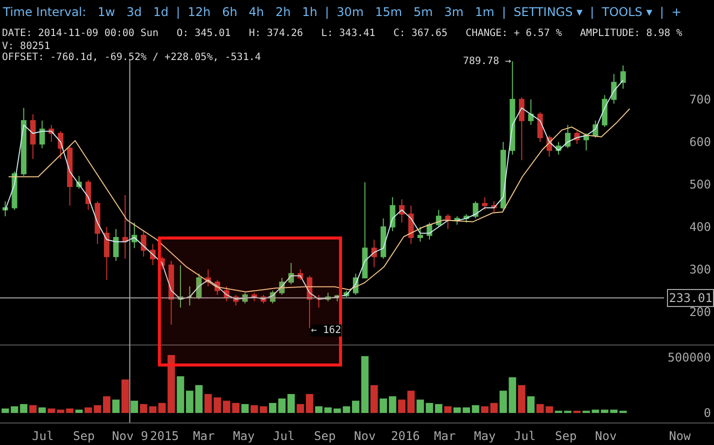  What do you see at coordinates (131, 57) in the screenshot?
I see `annotation: OFFSET: -760.1d, -69.52% / +228.05%, -531.4` at bounding box center [131, 57].